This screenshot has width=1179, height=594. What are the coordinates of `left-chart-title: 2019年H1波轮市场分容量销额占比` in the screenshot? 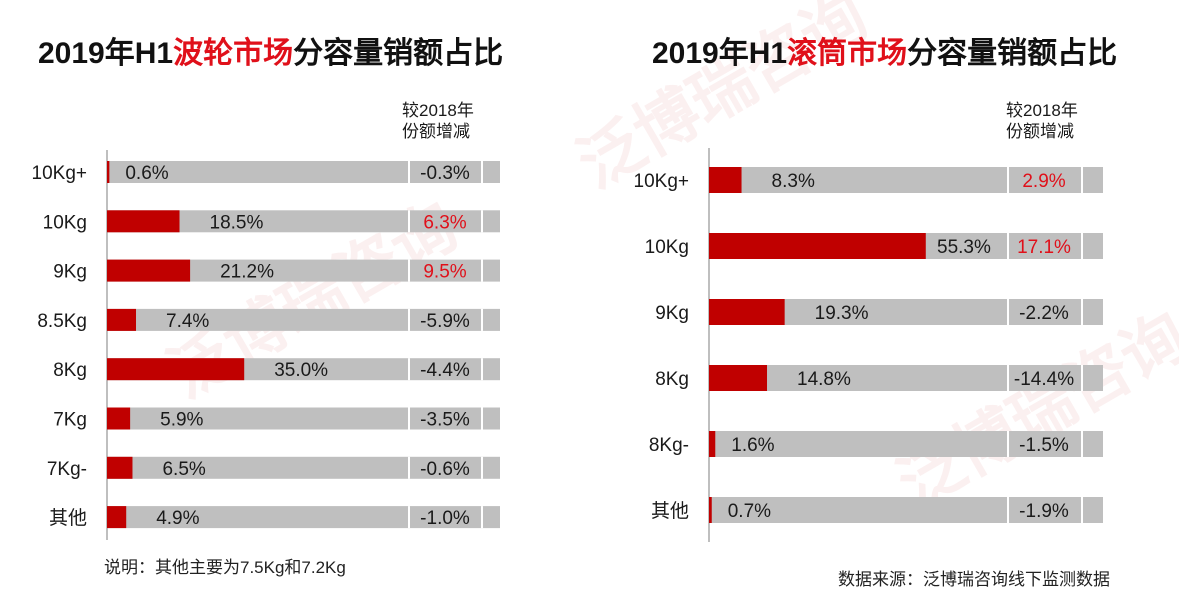 It's located at (270, 50).